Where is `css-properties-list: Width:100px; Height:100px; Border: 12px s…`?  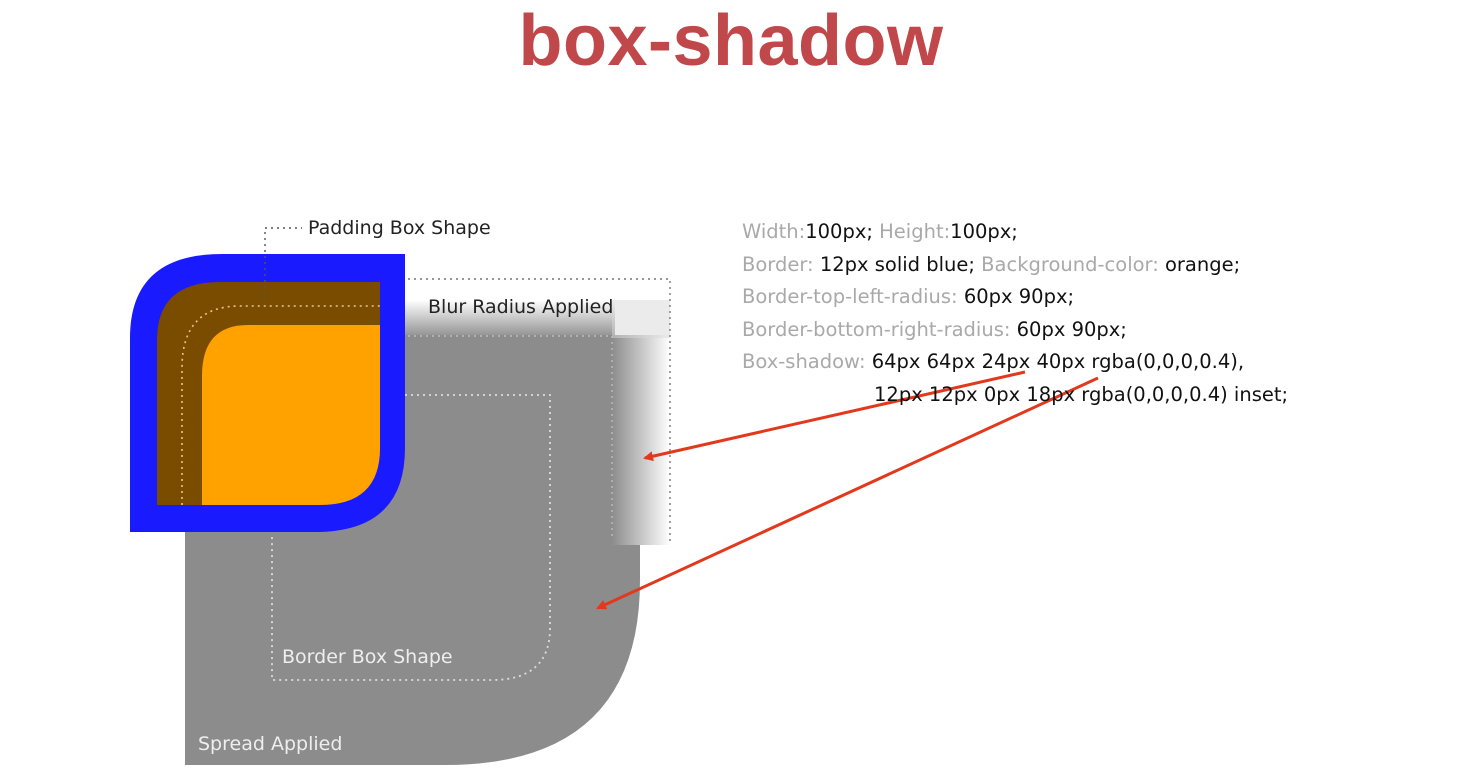
css-properties-list: Width:100px; Height:100px; Border: 12px s… is located at coordinates (1015, 313).